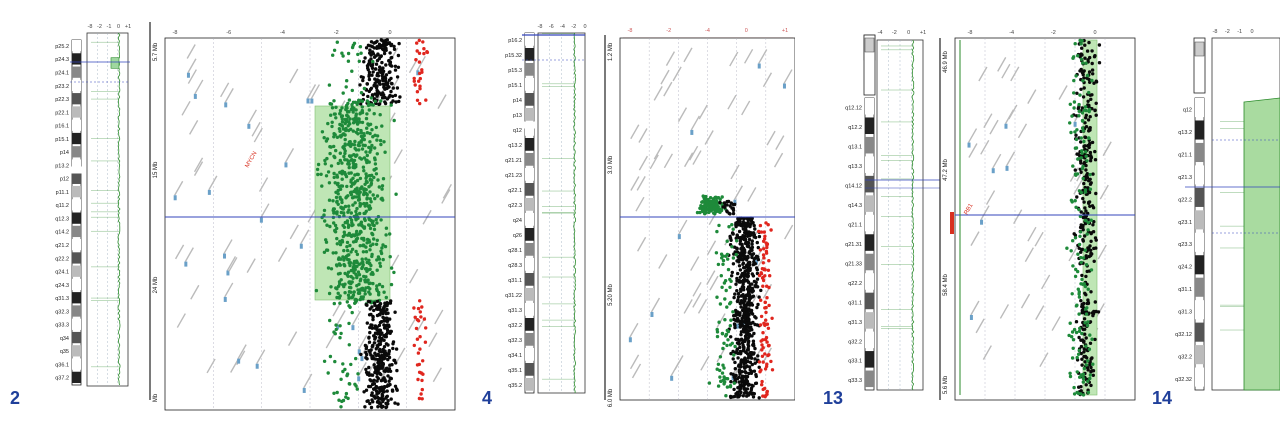 Image resolution: width=1280 pixels, height=425 pixels. I want to click on band-label: q28.1, so click(515, 251).